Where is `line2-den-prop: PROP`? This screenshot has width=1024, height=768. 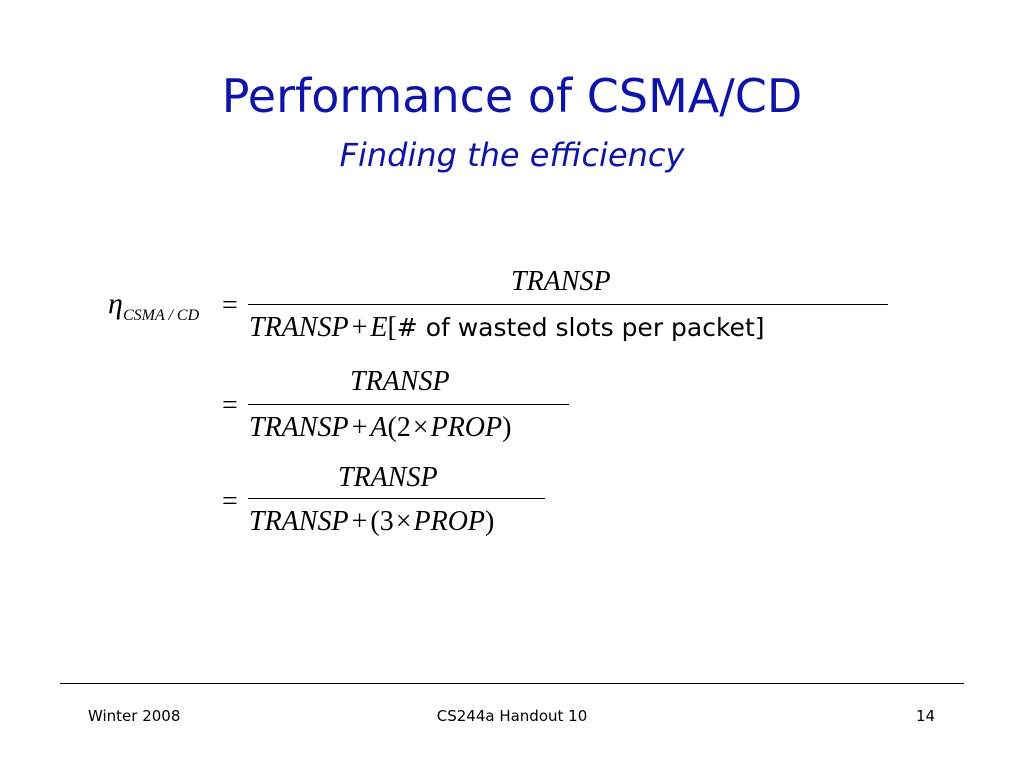
line2-den-prop: PROP is located at coordinates (466, 427).